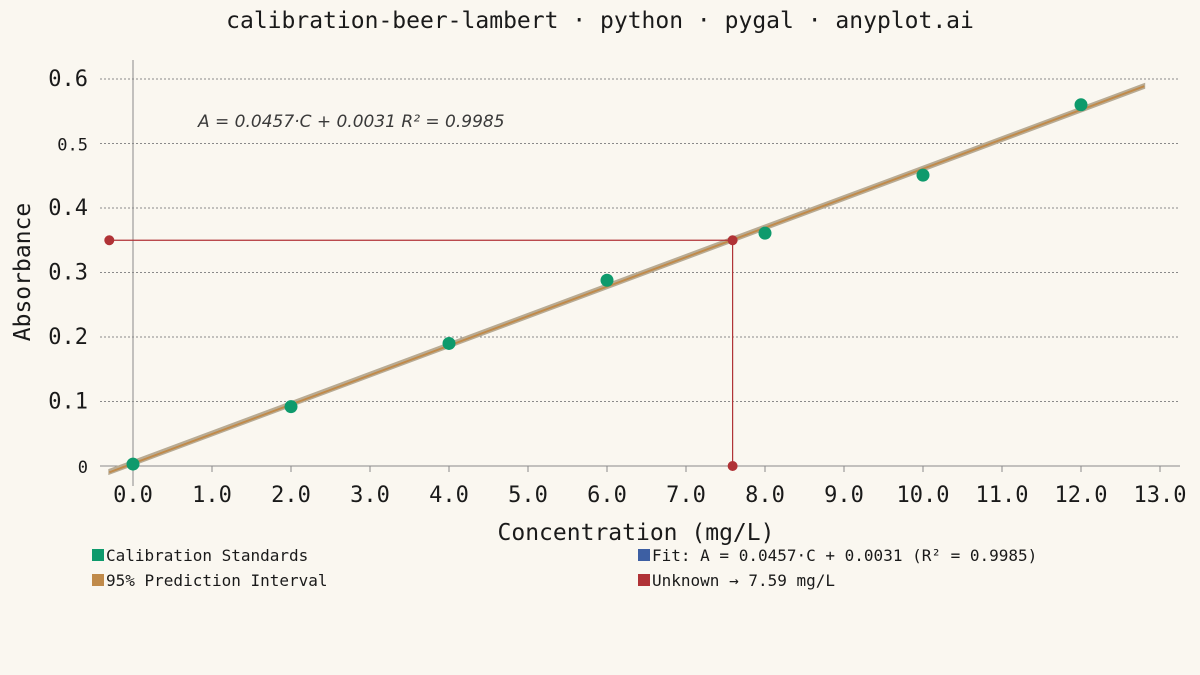 The width and height of the screenshot is (1200, 675). I want to click on x-tick-label: 8.0, so click(765, 495).